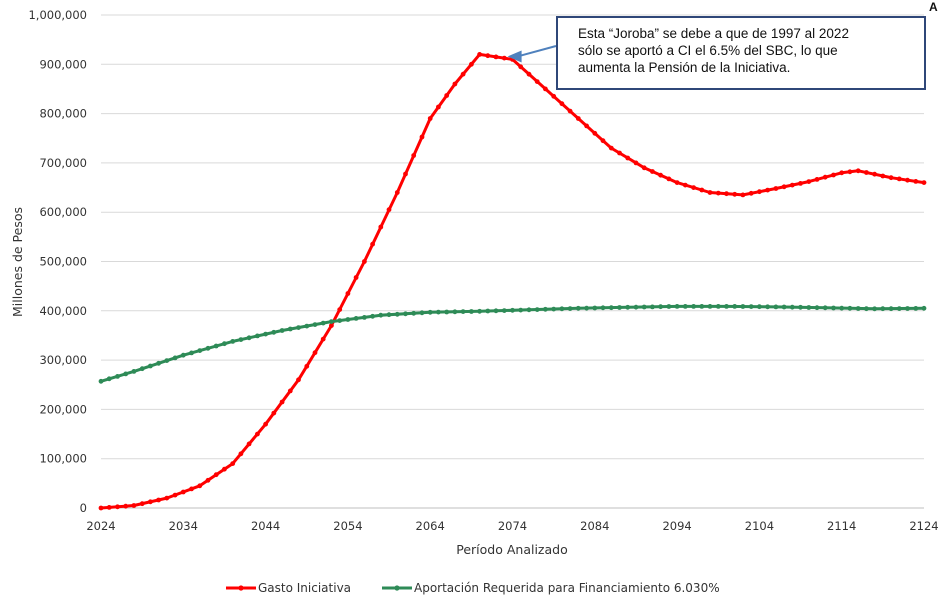  Describe the element at coordinates (63, 262) in the screenshot. I see `y-tick-label: 500,000` at that location.